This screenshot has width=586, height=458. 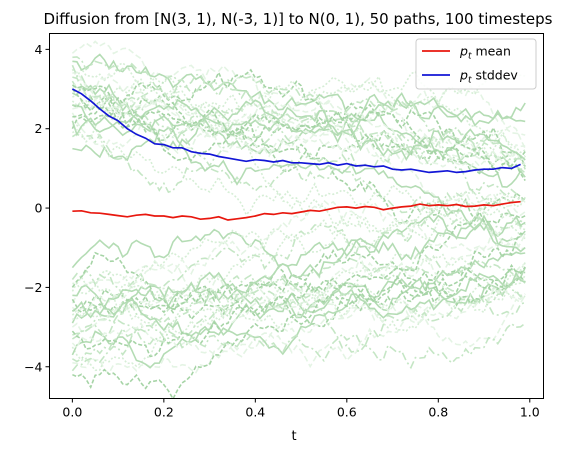 I want to click on x-tick-label: 0.2, so click(x=164, y=412).